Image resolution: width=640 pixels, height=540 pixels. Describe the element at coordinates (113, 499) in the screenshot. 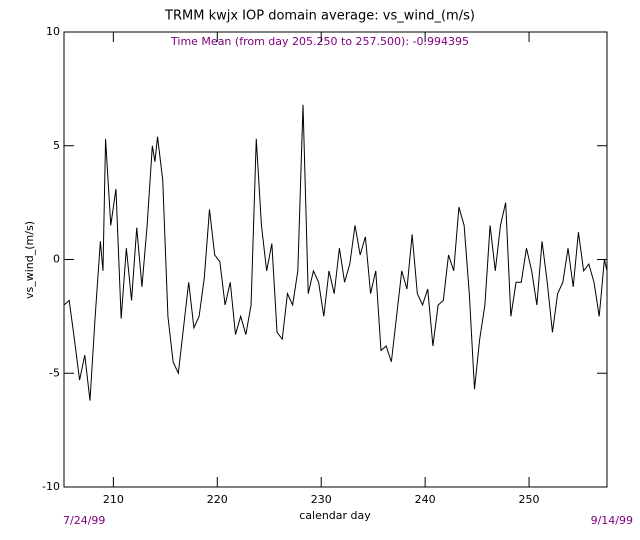

I see `x-tick-label: 210` at that location.